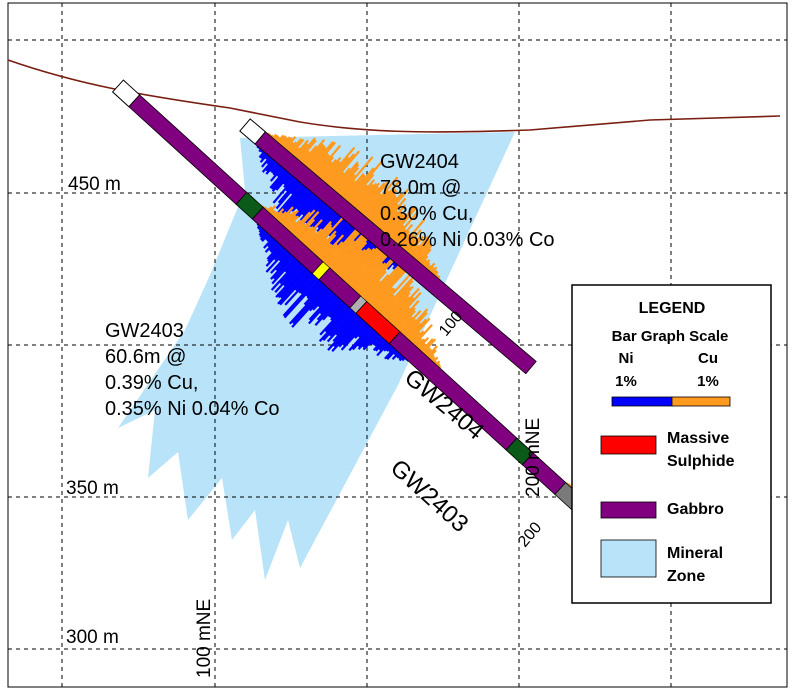  What do you see at coordinates (94, 184) in the screenshot?
I see `elevation-label: 450 m` at bounding box center [94, 184].